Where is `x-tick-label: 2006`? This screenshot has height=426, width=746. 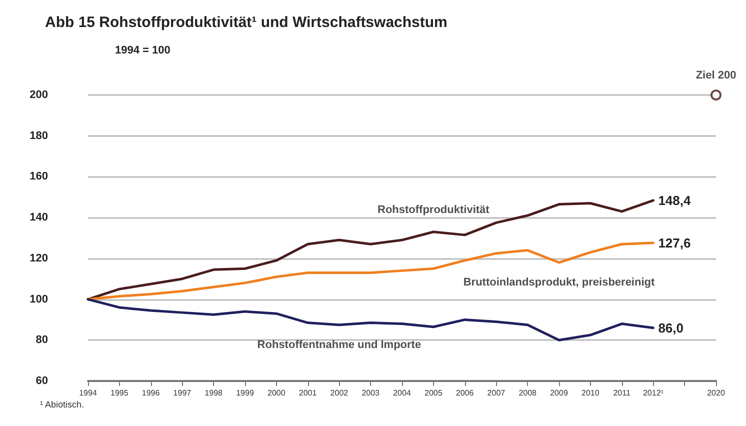 x-tick-label: 2006 is located at coordinates (465, 393).